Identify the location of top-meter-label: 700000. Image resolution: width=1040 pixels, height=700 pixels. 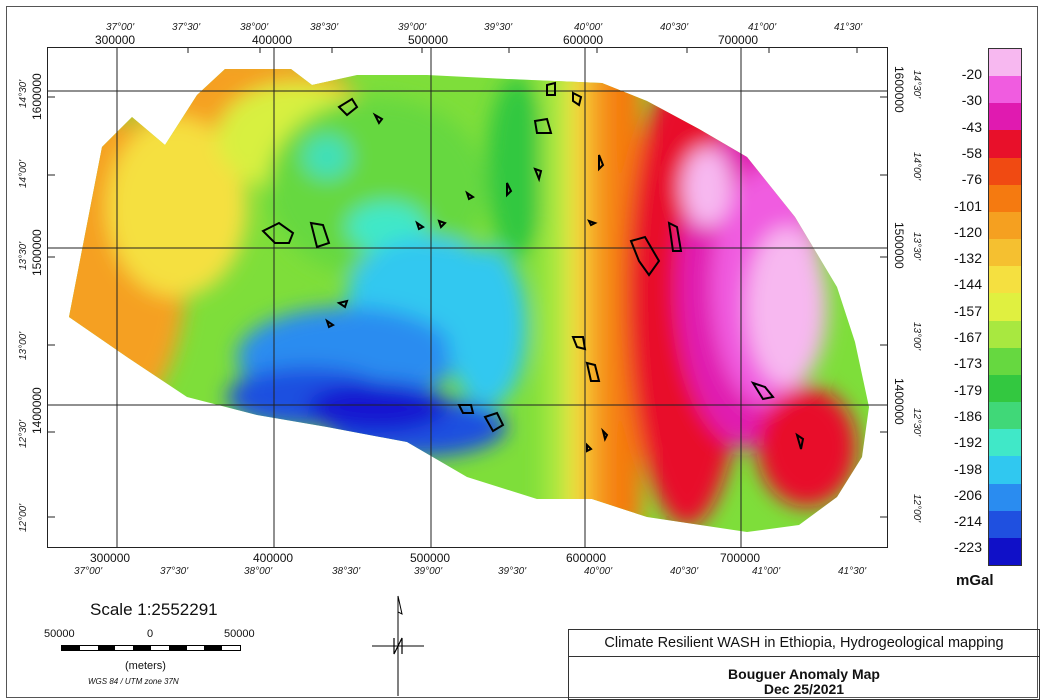
(738, 40).